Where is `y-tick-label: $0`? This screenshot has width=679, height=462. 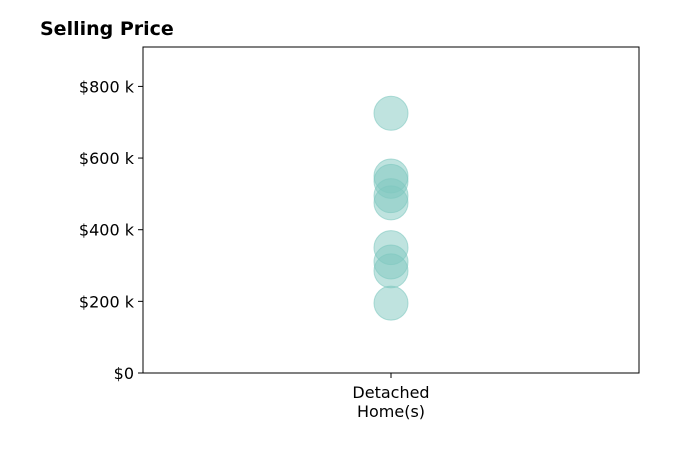
y-tick-label: $0 is located at coordinates (124, 373).